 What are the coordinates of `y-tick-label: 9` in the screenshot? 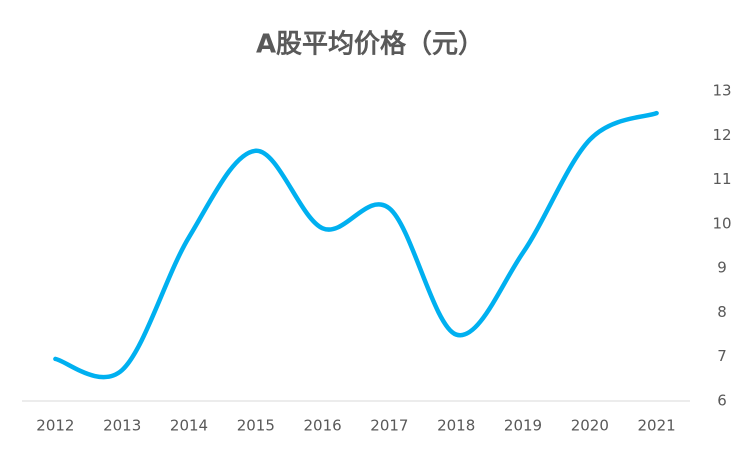 It's located at (722, 268).